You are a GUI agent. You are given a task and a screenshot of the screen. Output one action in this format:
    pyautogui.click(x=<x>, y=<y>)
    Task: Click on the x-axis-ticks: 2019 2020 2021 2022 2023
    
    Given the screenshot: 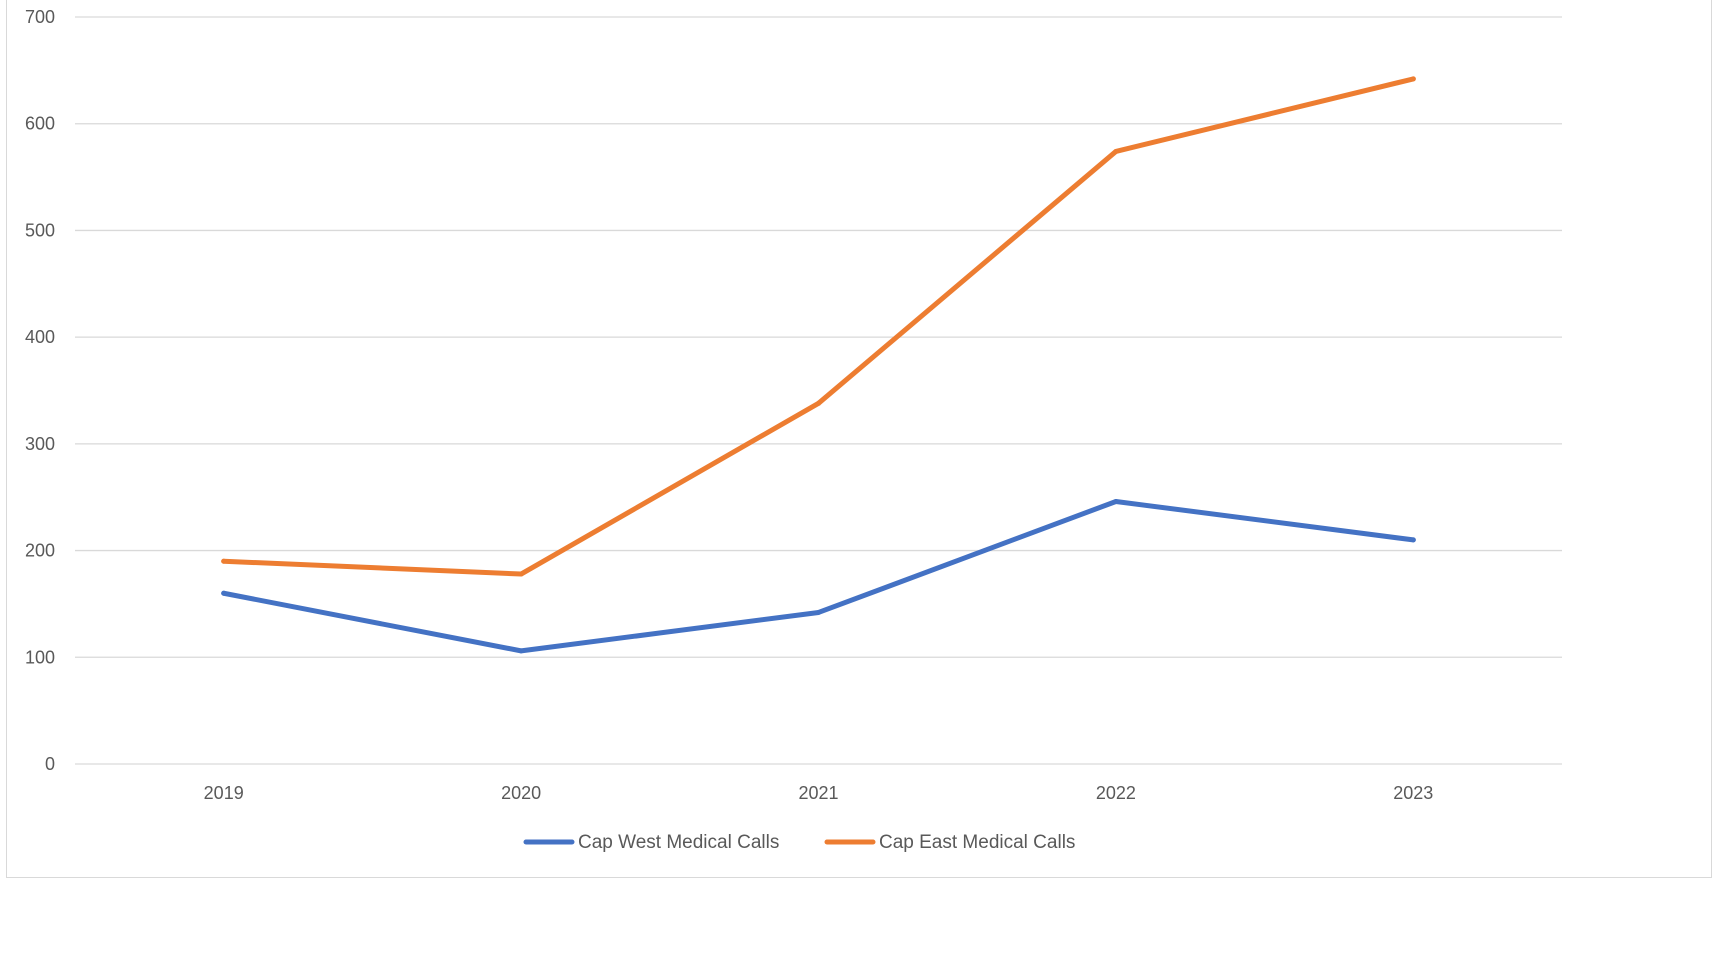 What is the action you would take?
    pyautogui.click(x=819, y=793)
    